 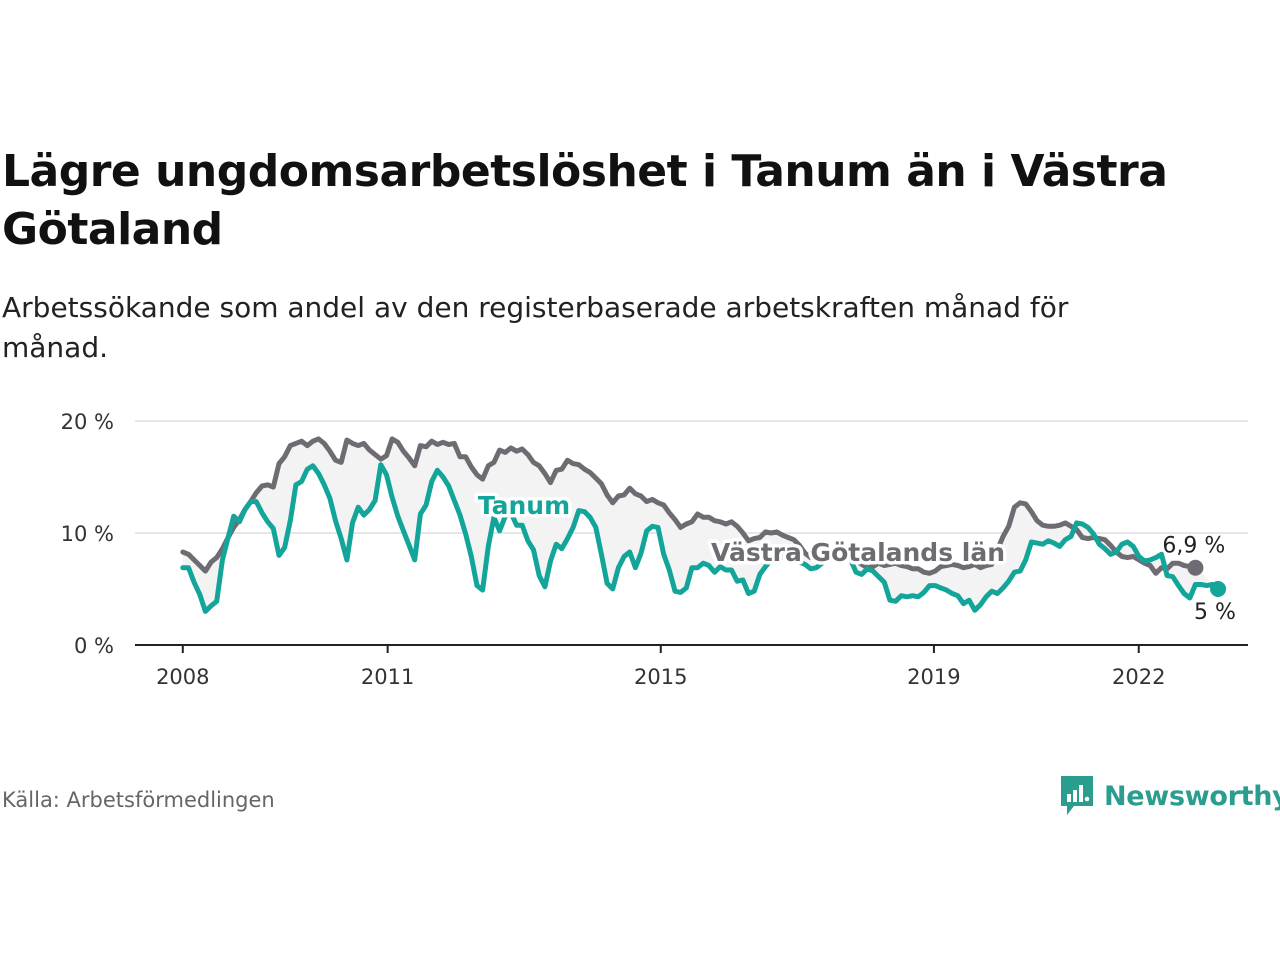 What do you see at coordinates (87, 534) in the screenshot?
I see `y-tick-label: 10 %` at bounding box center [87, 534].